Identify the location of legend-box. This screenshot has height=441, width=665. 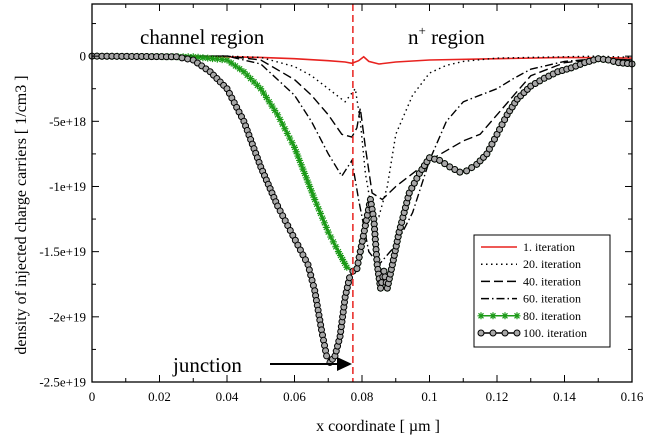
(542, 291).